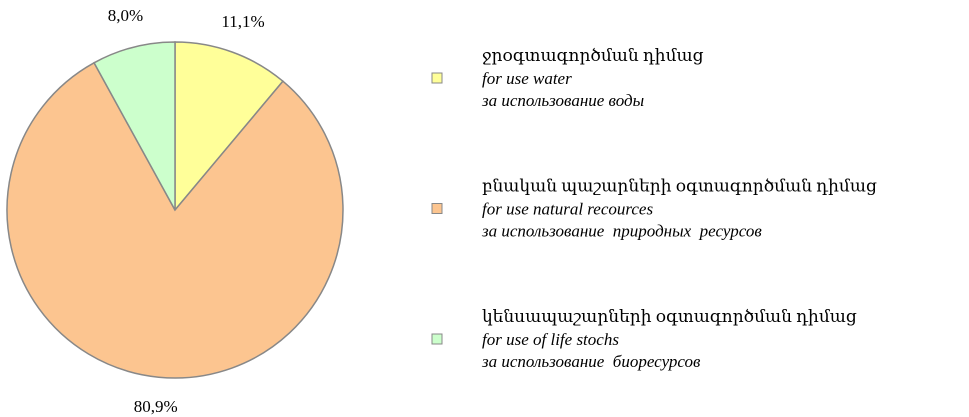 This screenshot has width=969, height=417. What do you see at coordinates (527, 78) in the screenshot?
I see `legend-label-en: for use water` at bounding box center [527, 78].